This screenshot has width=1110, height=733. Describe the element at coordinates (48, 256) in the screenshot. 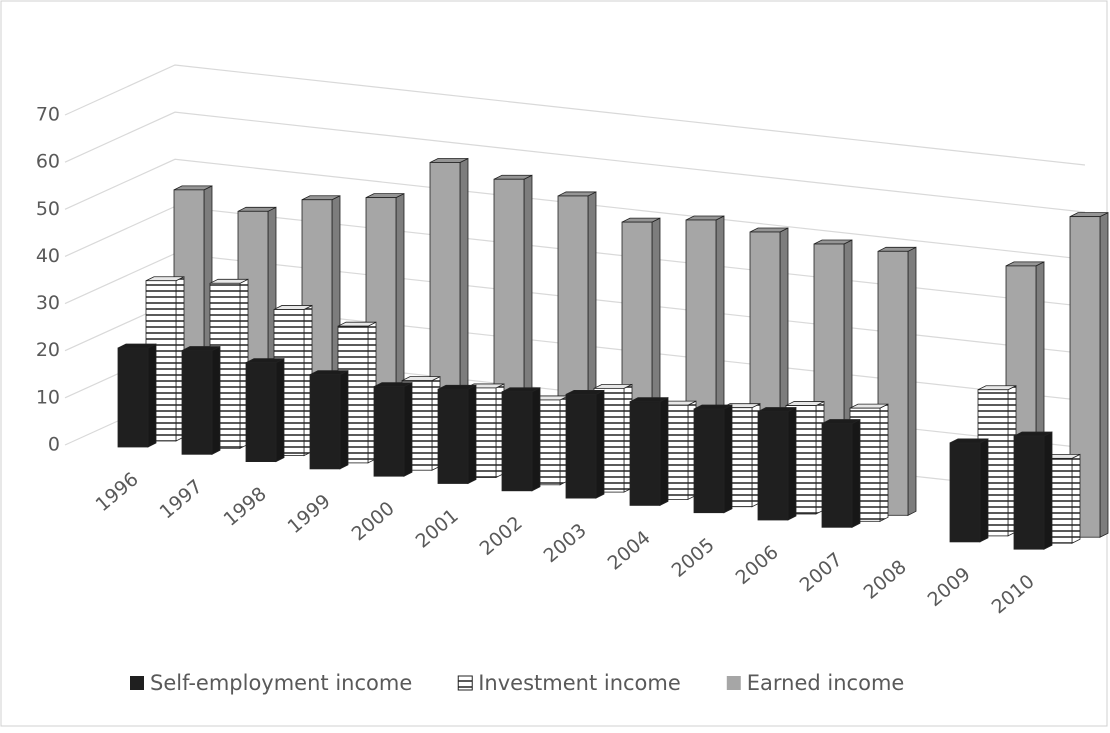

I see `y-tick-label: 40` at that location.